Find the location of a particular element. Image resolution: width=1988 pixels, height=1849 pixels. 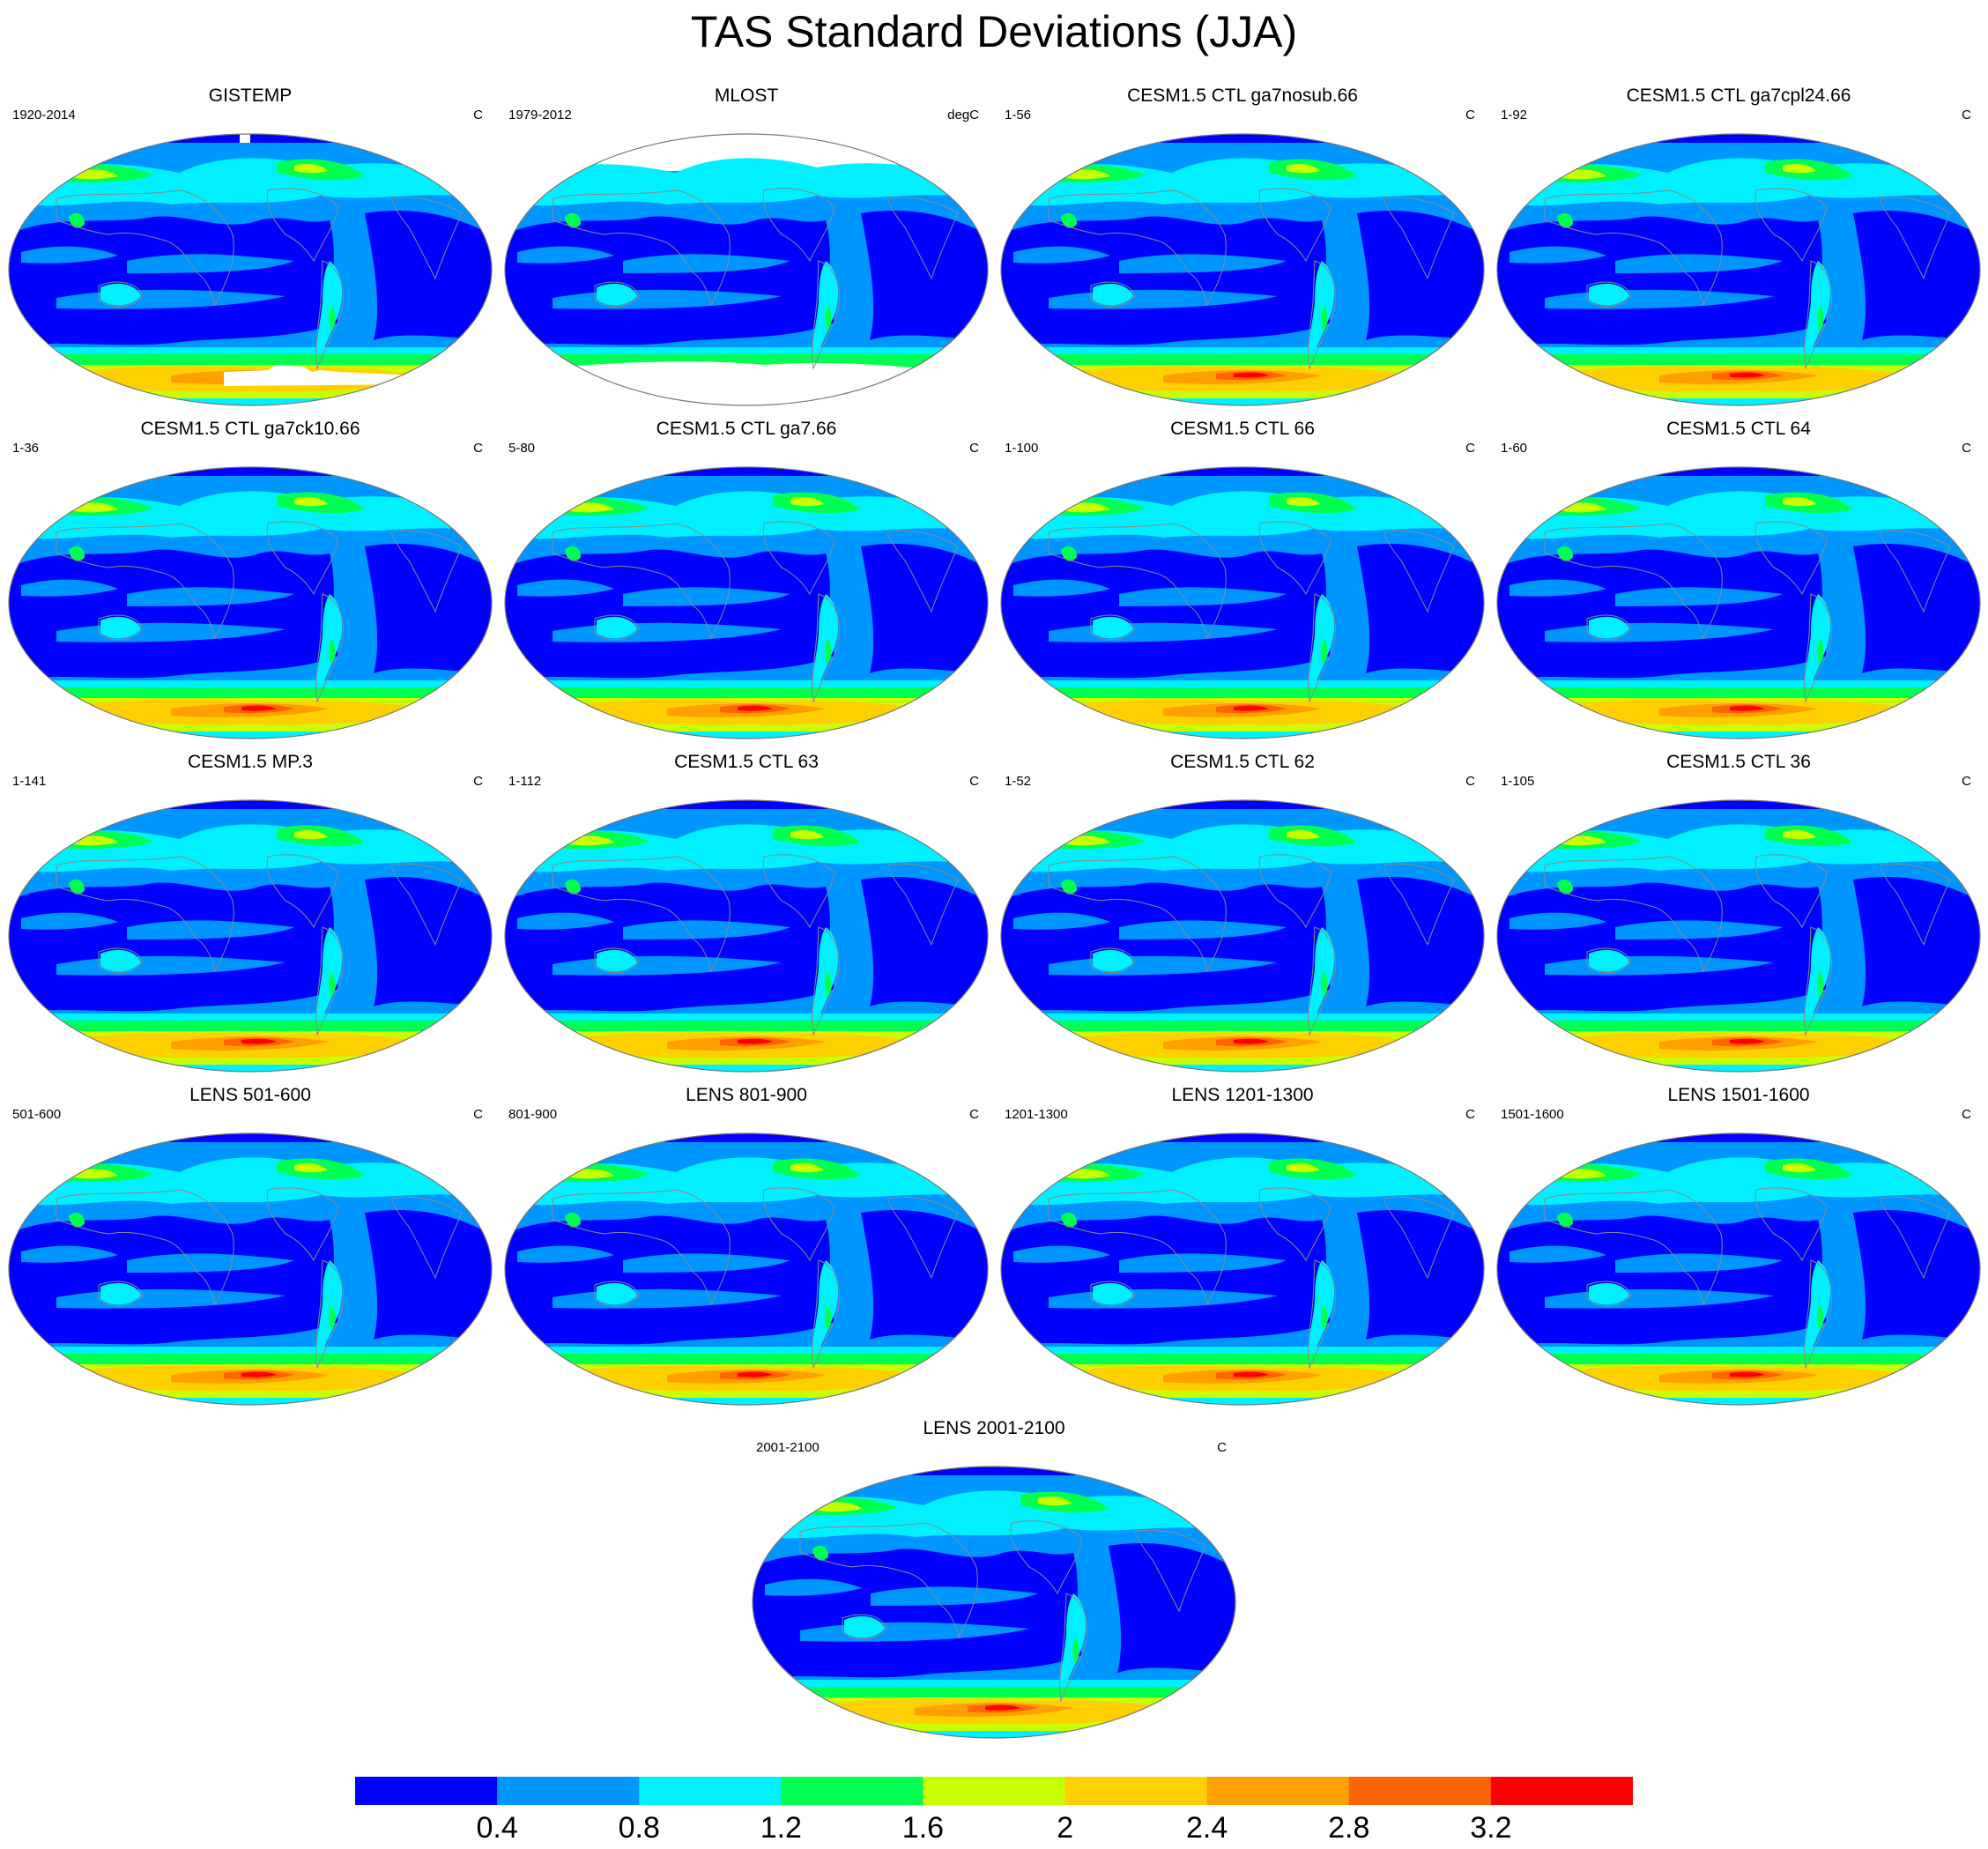

panel-title: LENS 1501-1600 is located at coordinates (1739, 1095).